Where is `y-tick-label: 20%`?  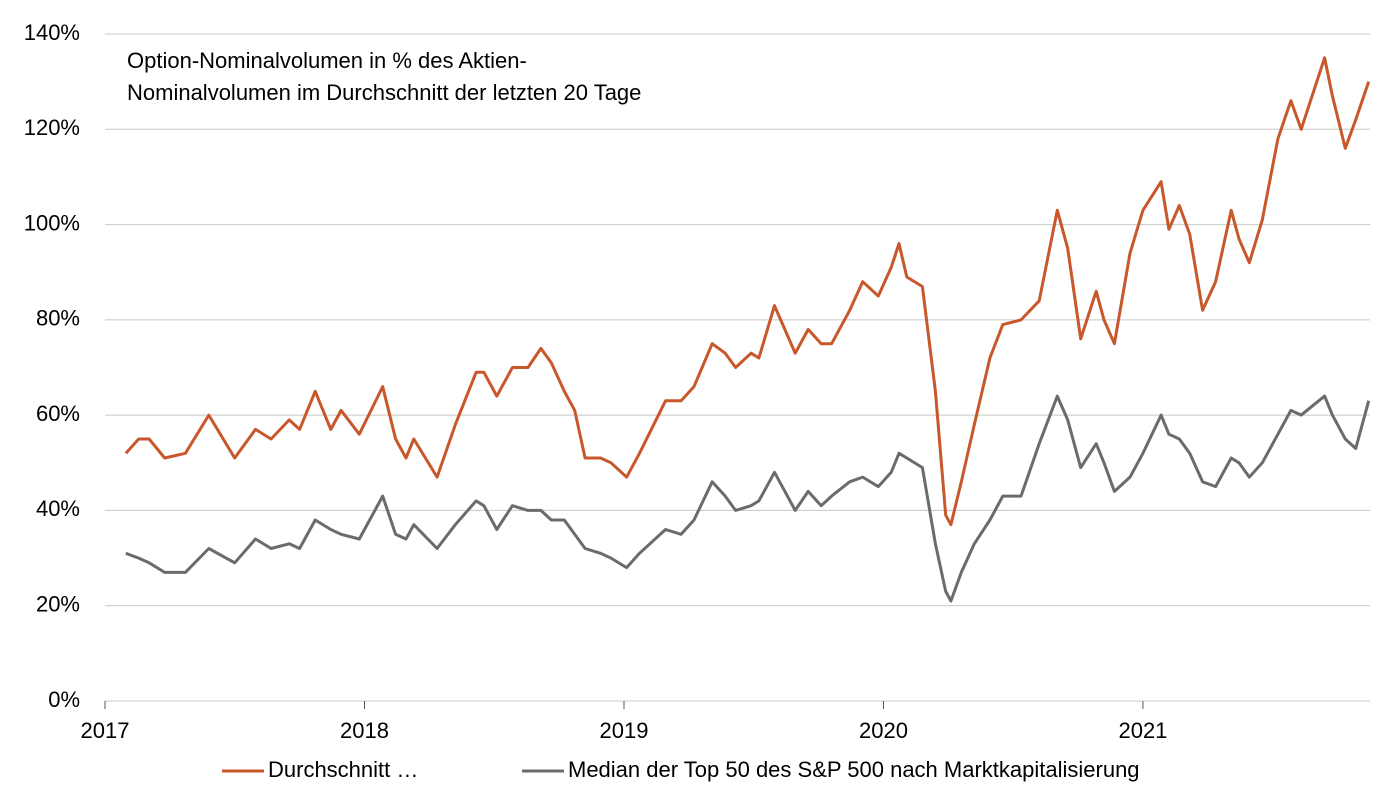
y-tick-label: 20% is located at coordinates (58, 604).